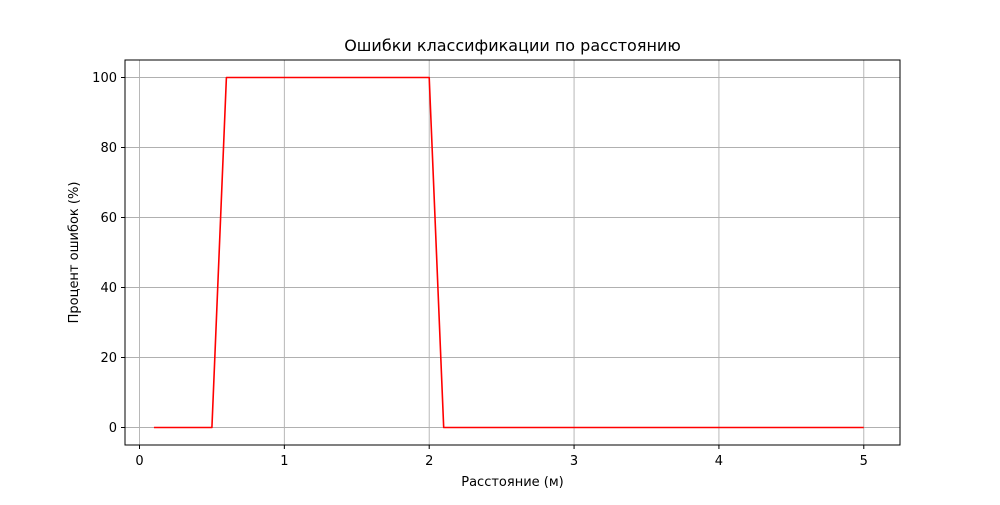 This screenshot has height=505, width=1000. What do you see at coordinates (108, 358) in the screenshot?
I see `y-tick-label: 20` at bounding box center [108, 358].